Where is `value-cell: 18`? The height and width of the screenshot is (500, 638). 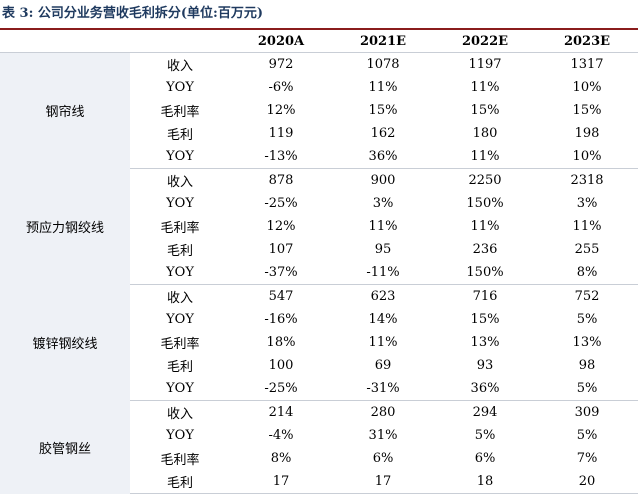
value-cell: 18 is located at coordinates (485, 482).